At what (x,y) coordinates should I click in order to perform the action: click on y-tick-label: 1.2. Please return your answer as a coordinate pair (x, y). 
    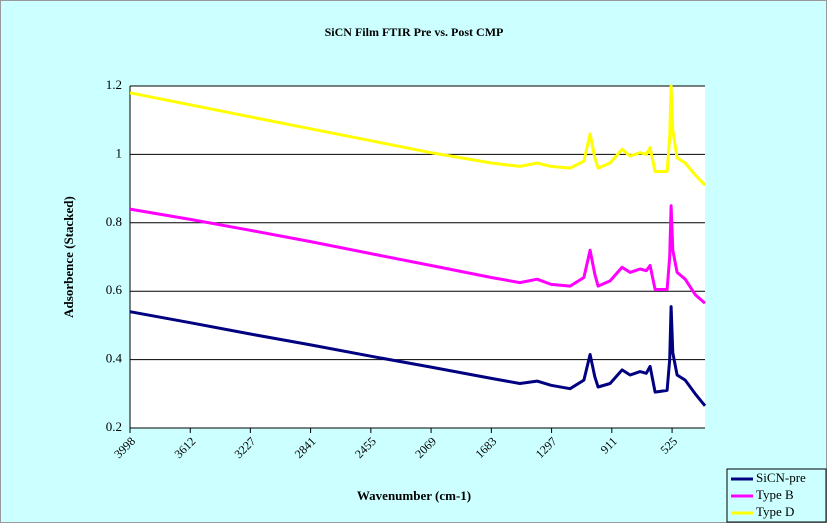
    Looking at the image, I should click on (114, 84).